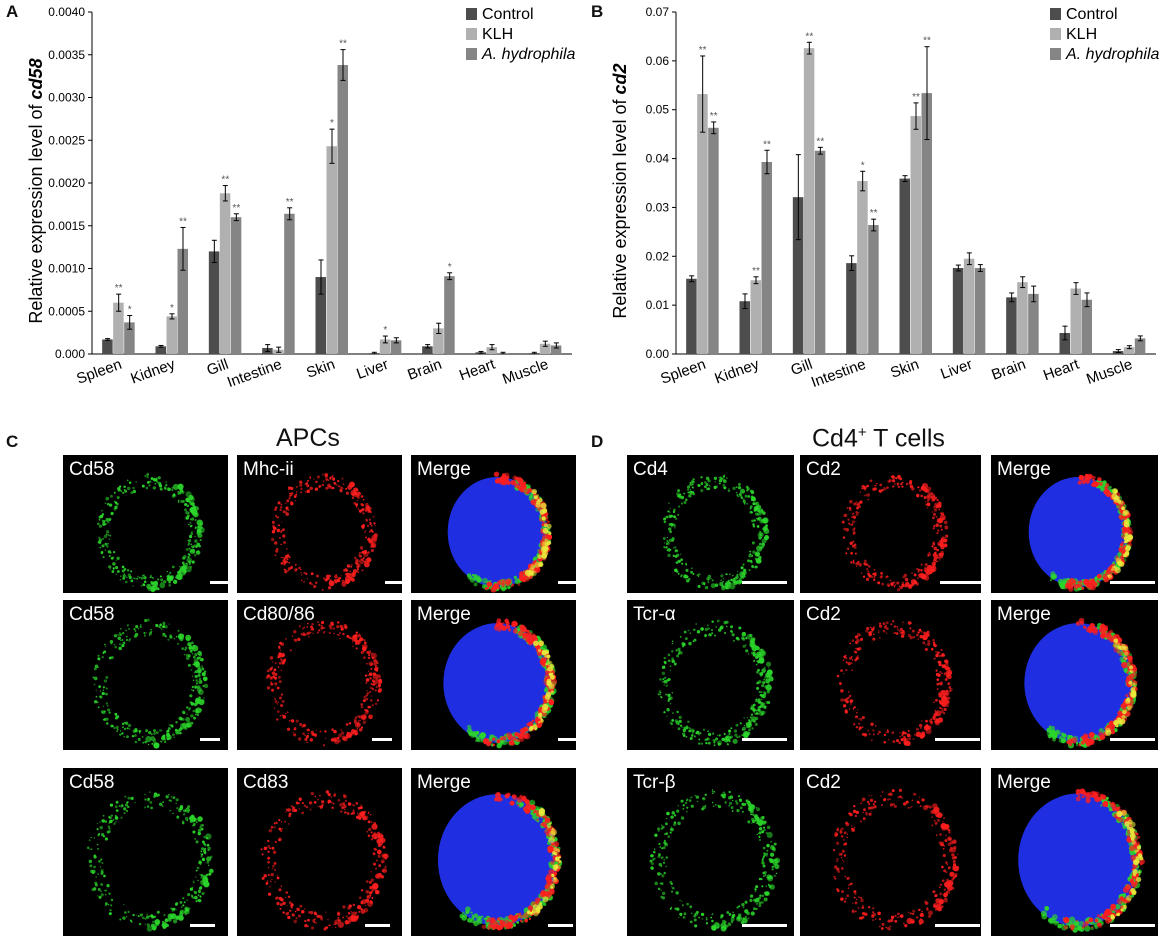  Describe the element at coordinates (145, 852) in the screenshot. I see `micrograph-c-2-0: Cd58` at that location.